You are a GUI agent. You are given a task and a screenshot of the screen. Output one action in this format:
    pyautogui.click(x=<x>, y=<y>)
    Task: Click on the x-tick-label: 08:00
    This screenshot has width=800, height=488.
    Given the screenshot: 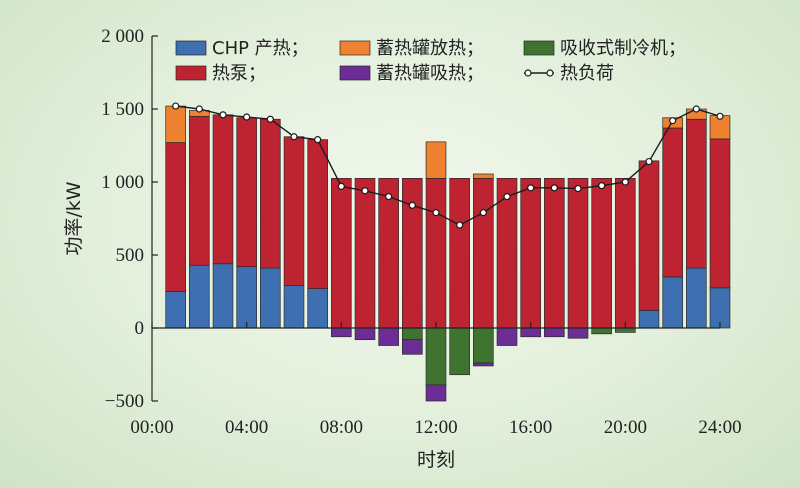 What is the action you would take?
    pyautogui.click(x=341, y=427)
    